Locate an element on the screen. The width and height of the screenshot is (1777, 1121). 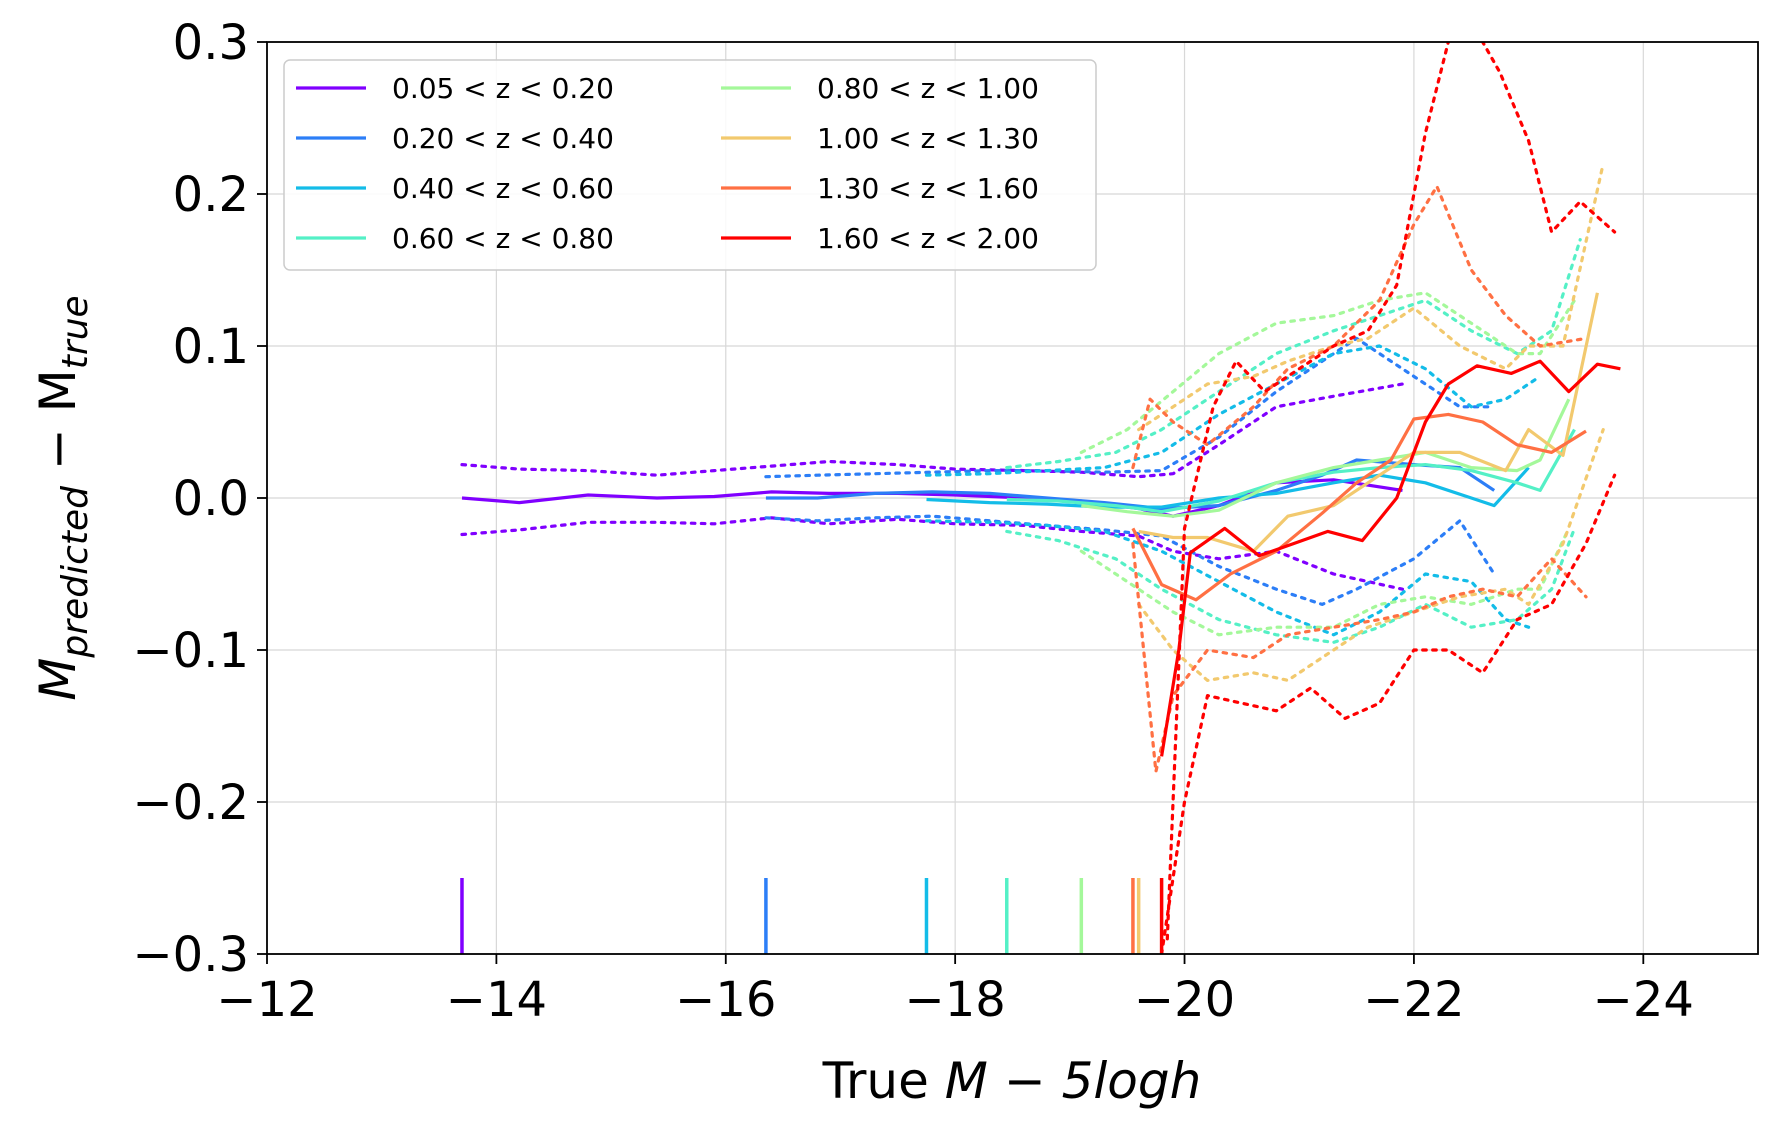
x-tick-label: −18 is located at coordinates (955, 1000).